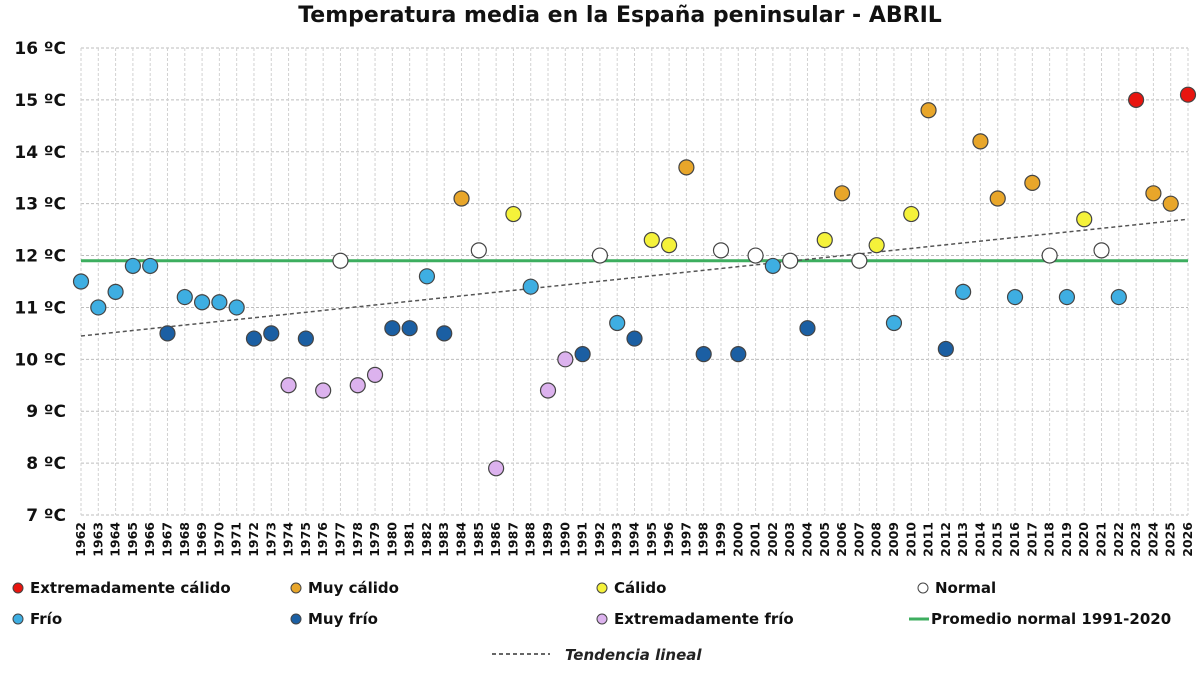  What do you see at coordinates (340, 260) in the screenshot?
I see `point-1977` at bounding box center [340, 260].